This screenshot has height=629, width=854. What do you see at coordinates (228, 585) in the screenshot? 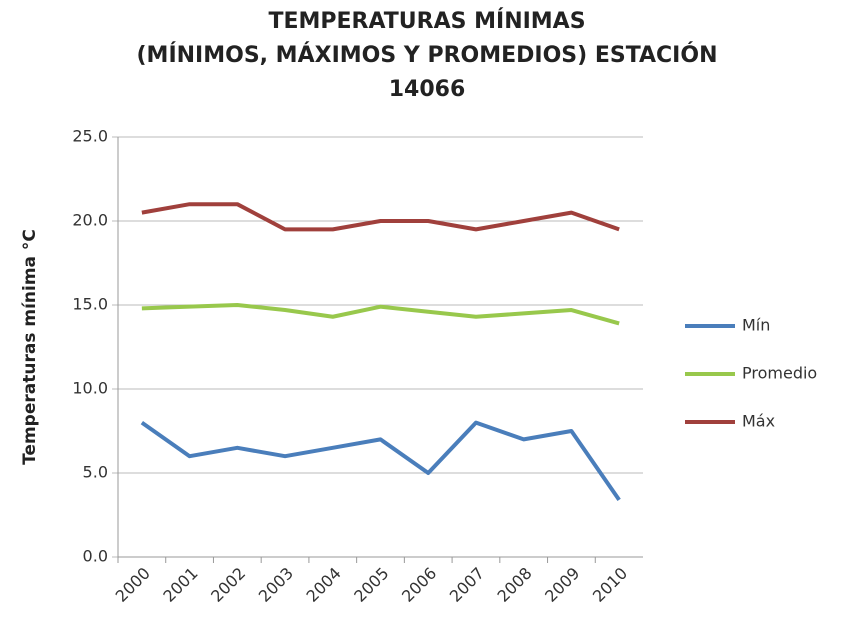
I see `x-tick-label: 2002` at bounding box center [228, 585].